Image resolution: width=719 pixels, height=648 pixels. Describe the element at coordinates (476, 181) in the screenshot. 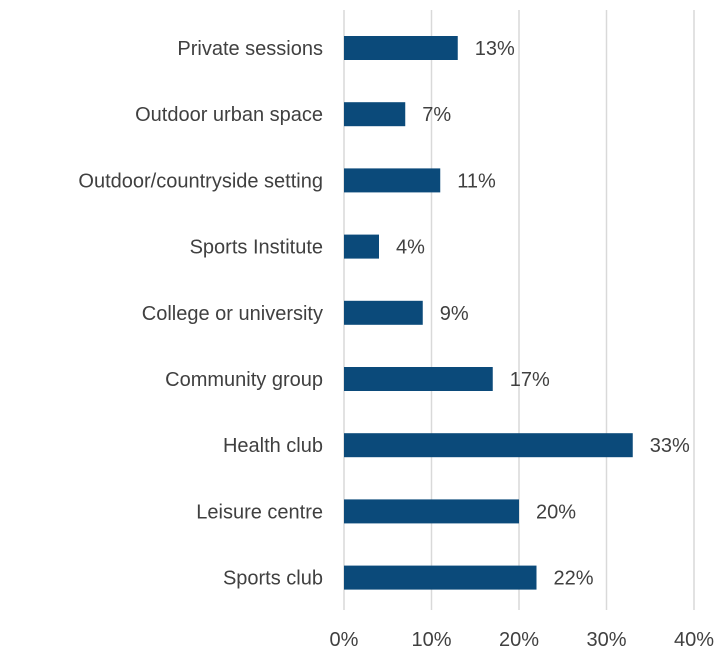

I see `value-label-2: 11%` at that location.